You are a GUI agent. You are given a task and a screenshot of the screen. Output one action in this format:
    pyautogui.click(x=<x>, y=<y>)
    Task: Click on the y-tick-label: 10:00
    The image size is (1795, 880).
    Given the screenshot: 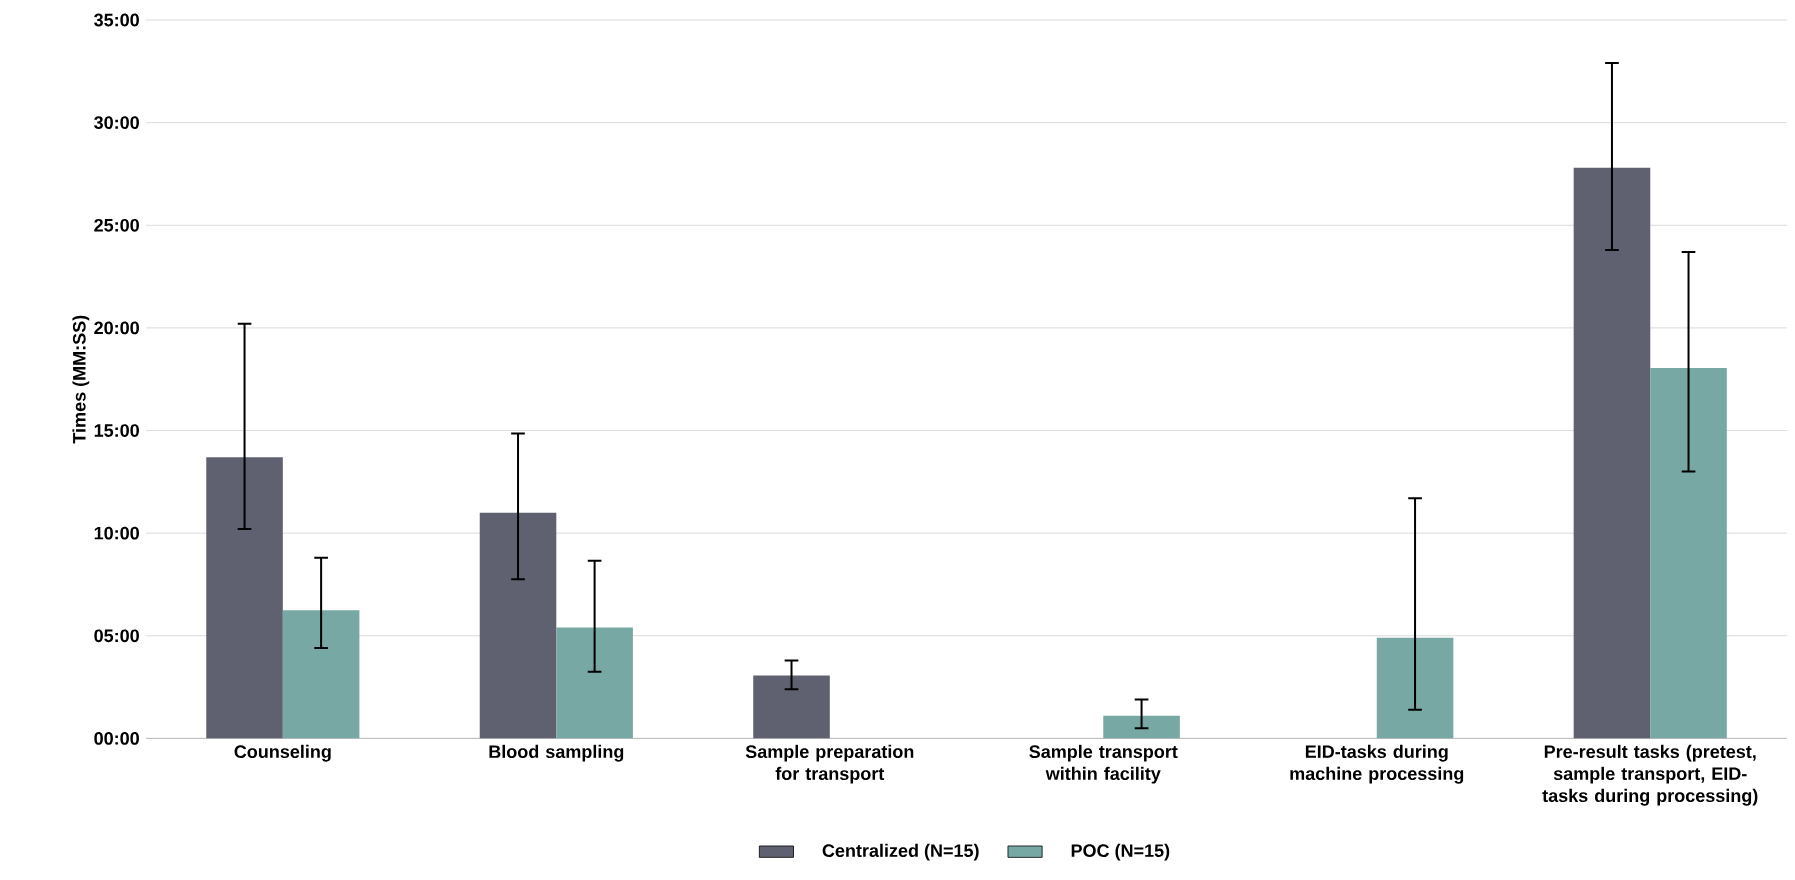 What is the action you would take?
    pyautogui.click(x=116, y=533)
    